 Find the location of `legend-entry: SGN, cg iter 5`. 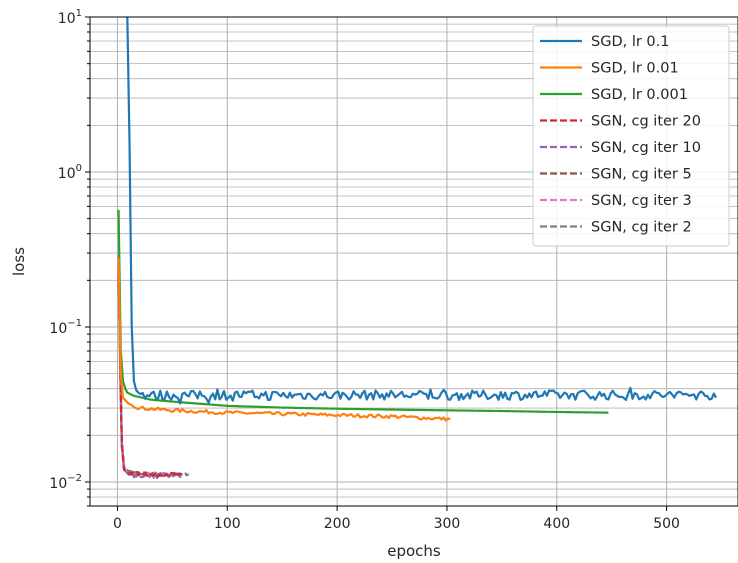

legend-entry: SGN, cg iter 5 is located at coordinates (641, 175).